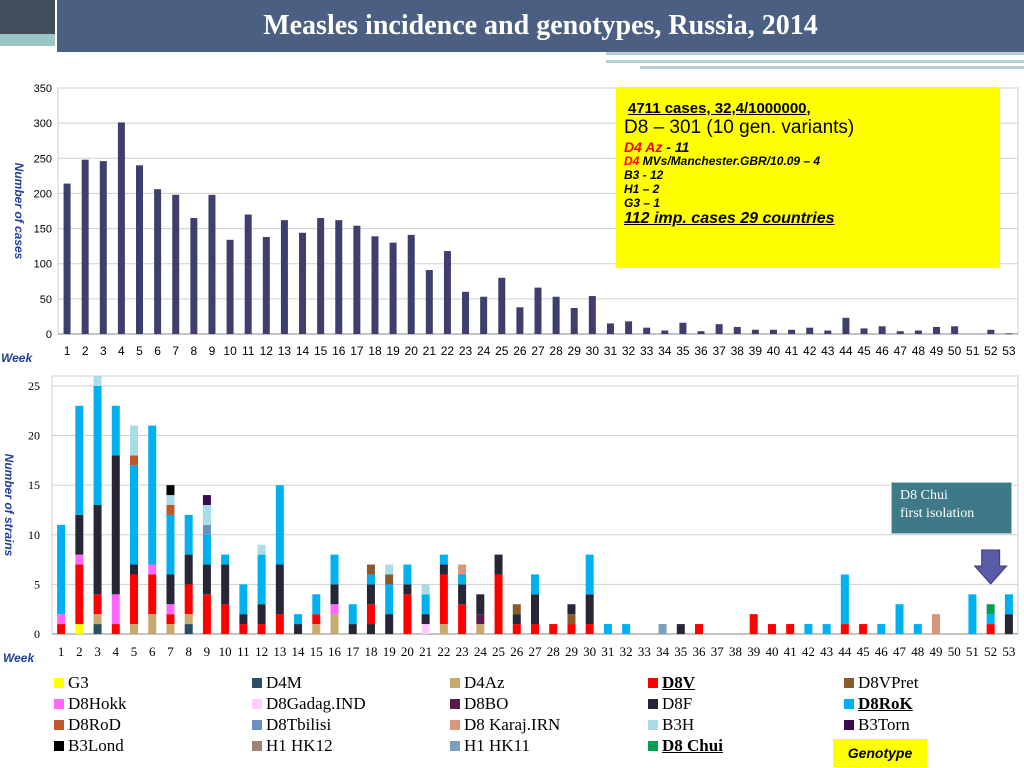  Describe the element at coordinates (43, 265) in the screenshot. I see `cases-y-tick: 100` at that location.